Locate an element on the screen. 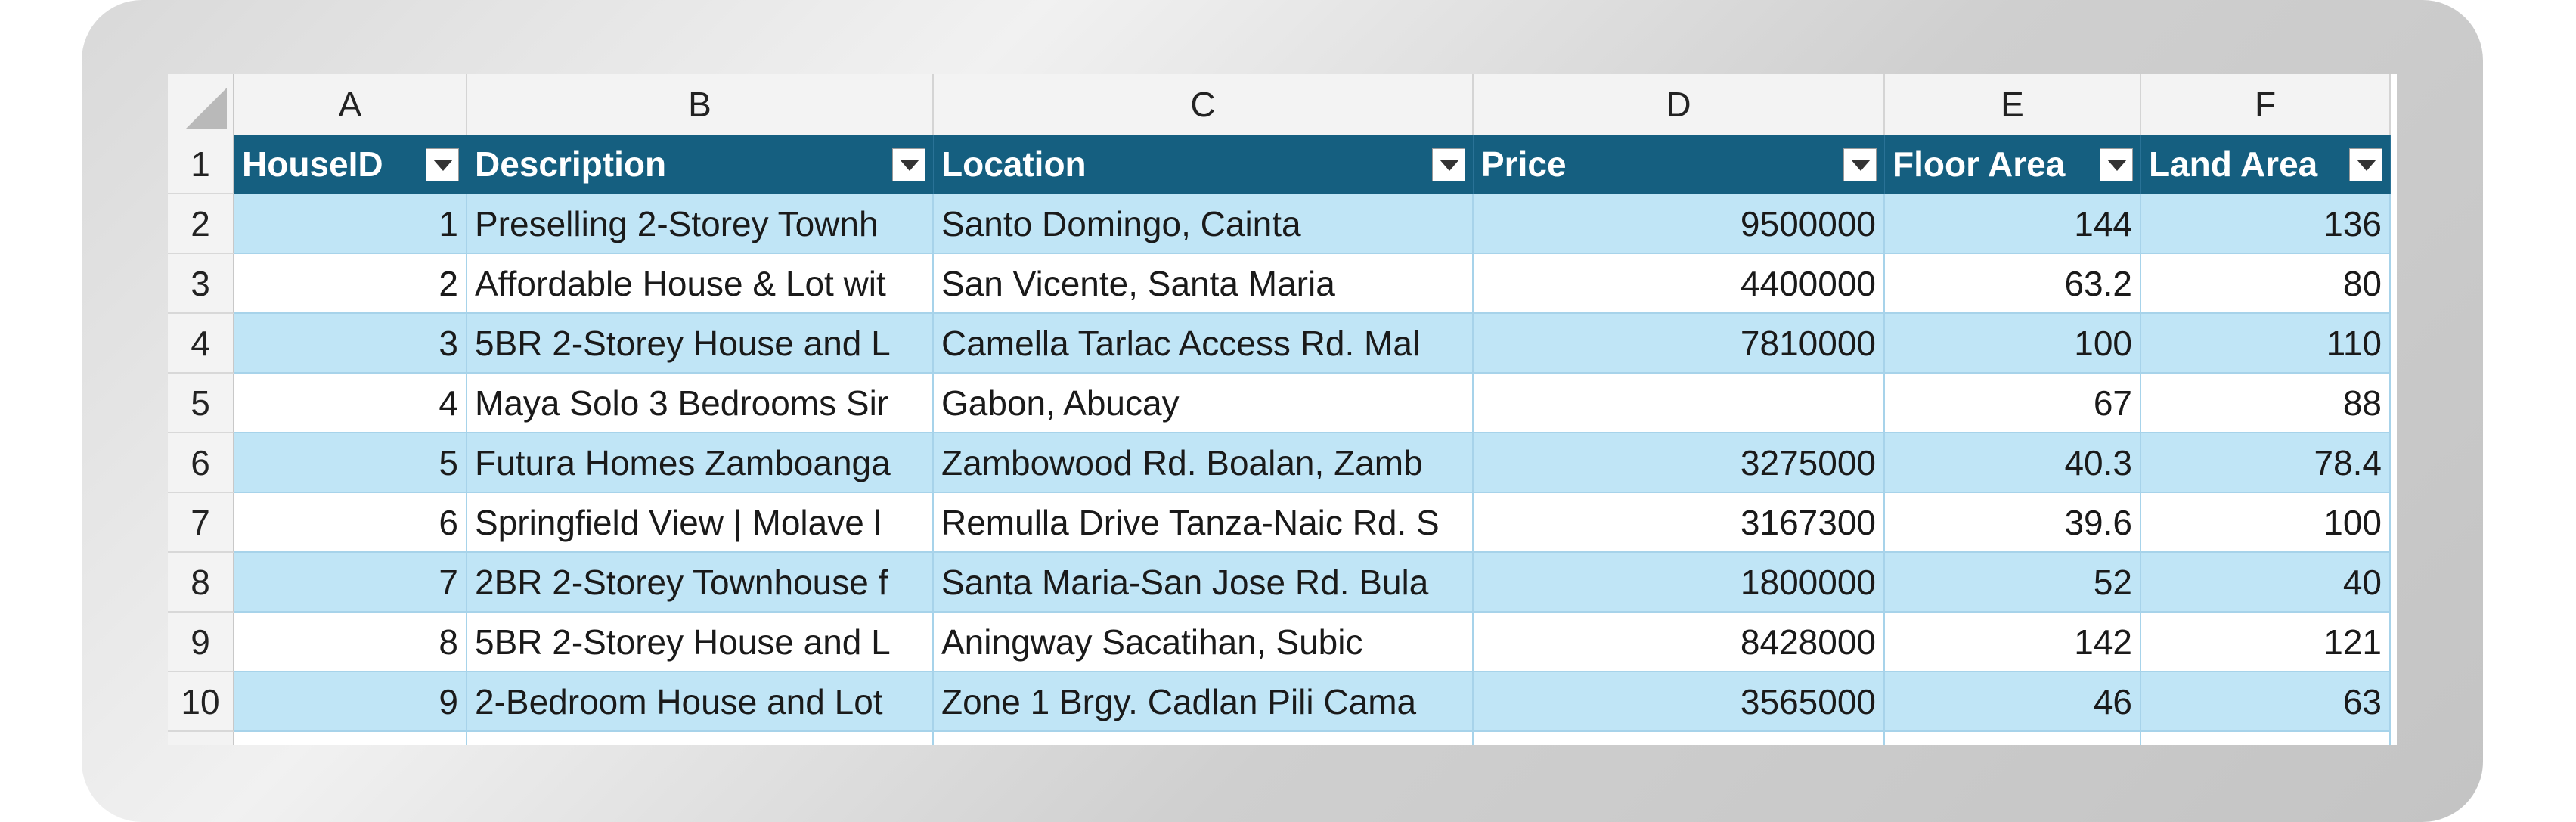 This screenshot has height=822, width=2576. table-cell: 63.2 is located at coordinates (2013, 284).